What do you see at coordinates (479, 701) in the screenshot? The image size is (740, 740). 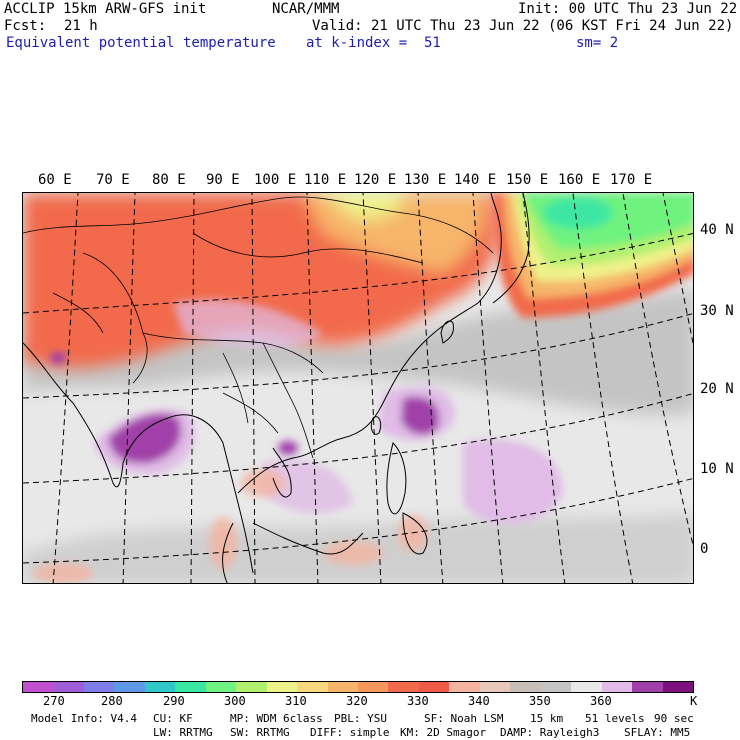 I see `colorbar-tick: 340` at bounding box center [479, 701].